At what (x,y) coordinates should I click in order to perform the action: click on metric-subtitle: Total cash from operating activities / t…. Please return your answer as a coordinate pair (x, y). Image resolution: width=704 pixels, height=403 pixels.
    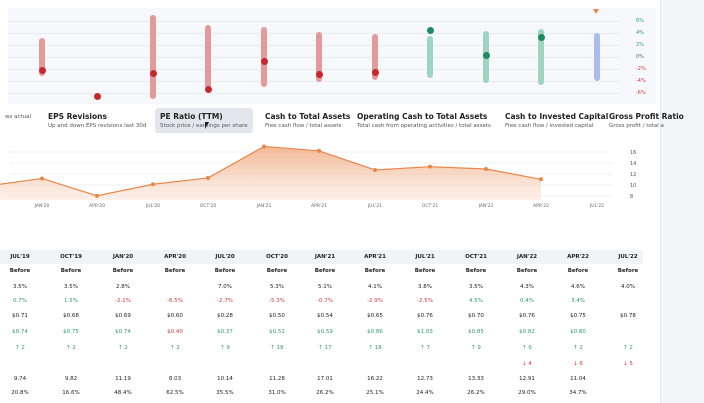
    Looking at the image, I should click on (424, 126).